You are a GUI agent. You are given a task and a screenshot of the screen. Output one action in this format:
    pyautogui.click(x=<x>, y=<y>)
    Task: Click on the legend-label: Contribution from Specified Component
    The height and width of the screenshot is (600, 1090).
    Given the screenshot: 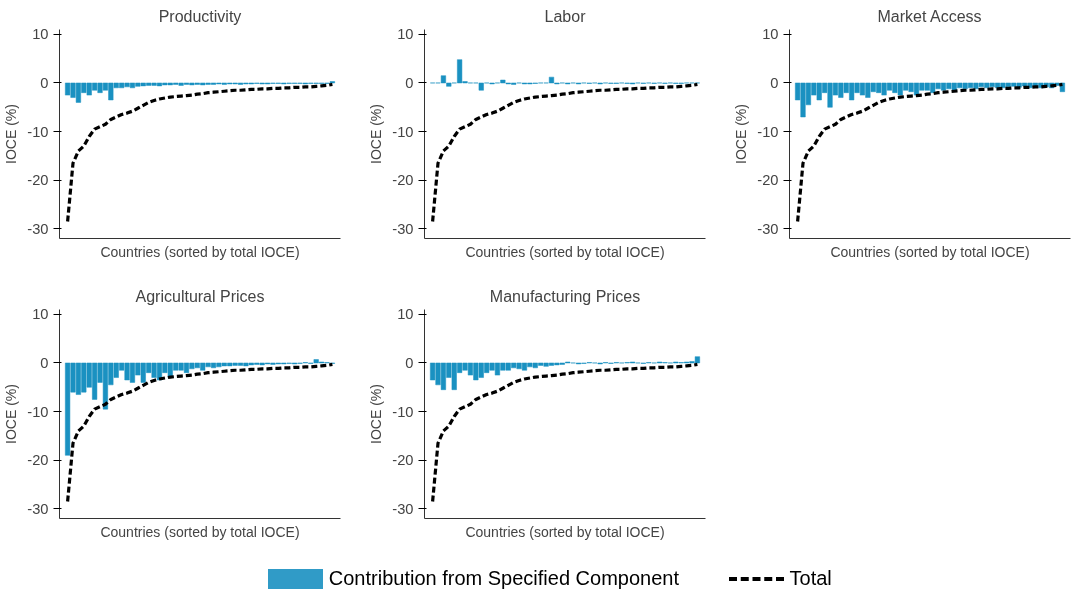 What is the action you would take?
    pyautogui.click(x=503, y=578)
    